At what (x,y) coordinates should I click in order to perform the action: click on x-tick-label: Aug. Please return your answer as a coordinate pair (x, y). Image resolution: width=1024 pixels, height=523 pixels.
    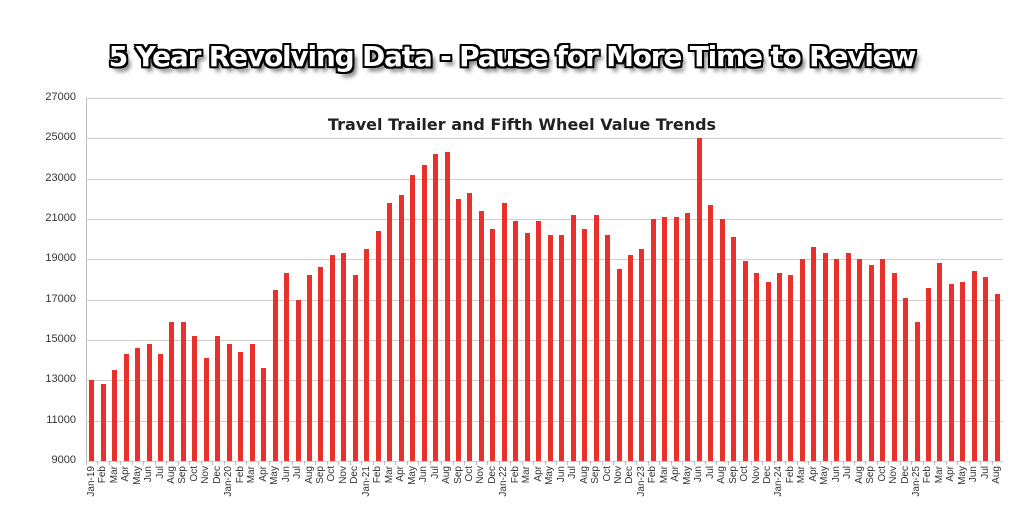
    Looking at the image, I should click on (859, 475).